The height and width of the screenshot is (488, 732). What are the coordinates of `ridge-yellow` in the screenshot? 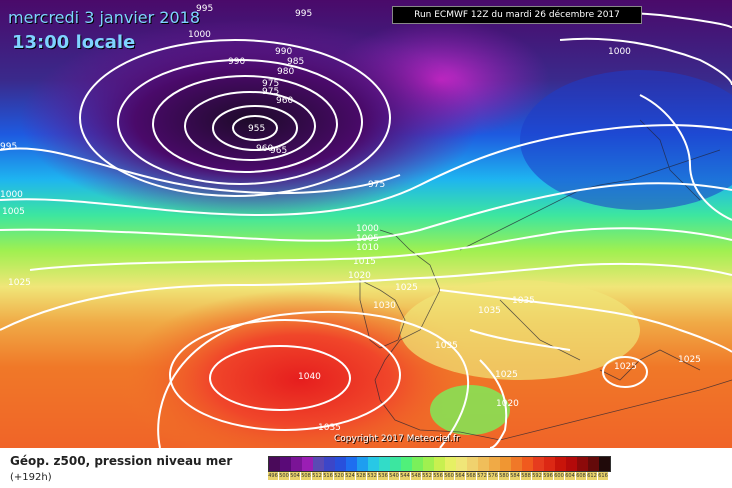 It's located at (520, 330).